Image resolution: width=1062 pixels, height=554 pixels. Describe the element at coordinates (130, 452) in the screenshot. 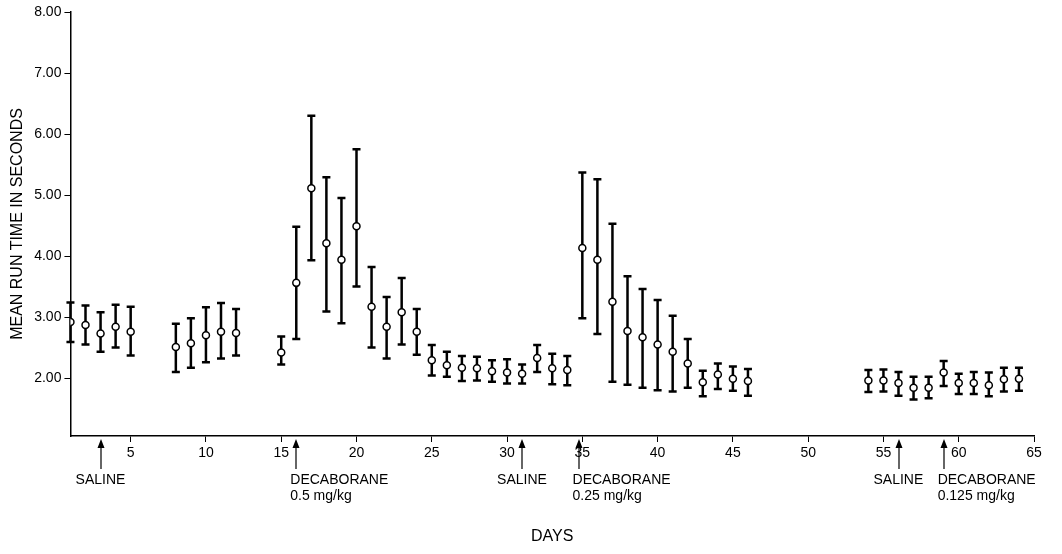

I see `x-tick-label: 5` at that location.